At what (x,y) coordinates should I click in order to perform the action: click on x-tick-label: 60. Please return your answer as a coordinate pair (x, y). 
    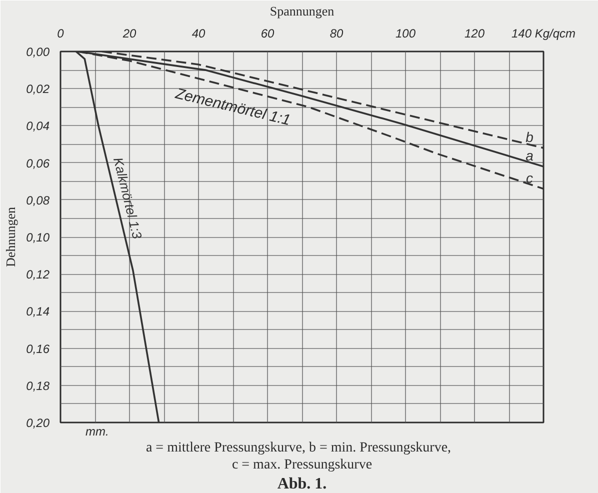
    Looking at the image, I should click on (267, 33).